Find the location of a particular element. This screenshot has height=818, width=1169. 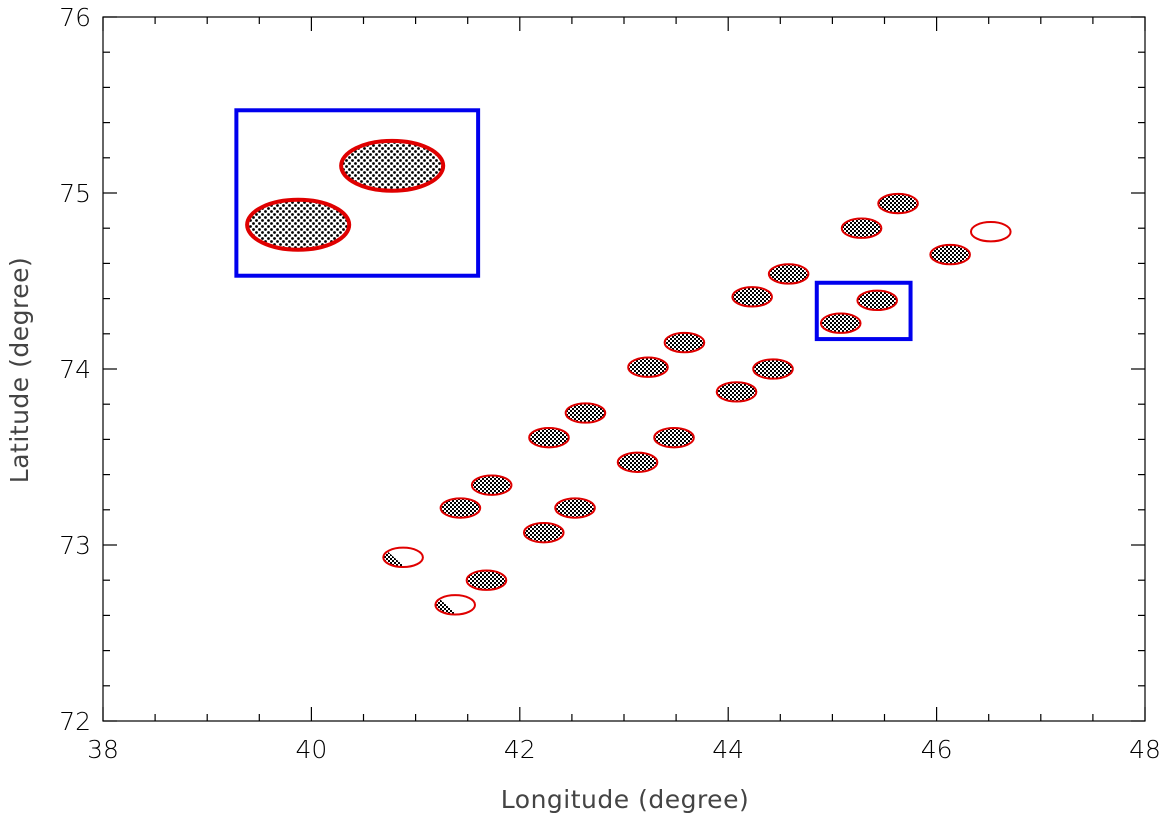

x-tick-label: 44 is located at coordinates (728, 749).